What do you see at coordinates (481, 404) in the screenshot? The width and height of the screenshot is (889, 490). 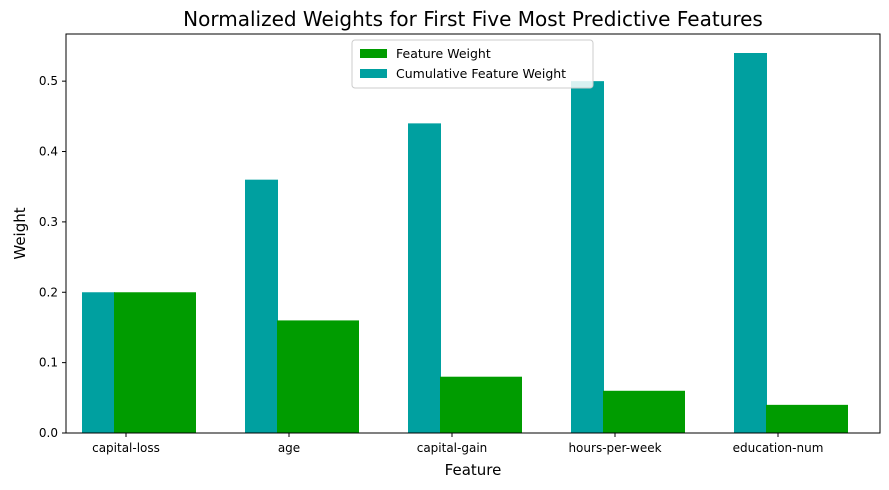 I see `bar-feature-capital-gain` at bounding box center [481, 404].